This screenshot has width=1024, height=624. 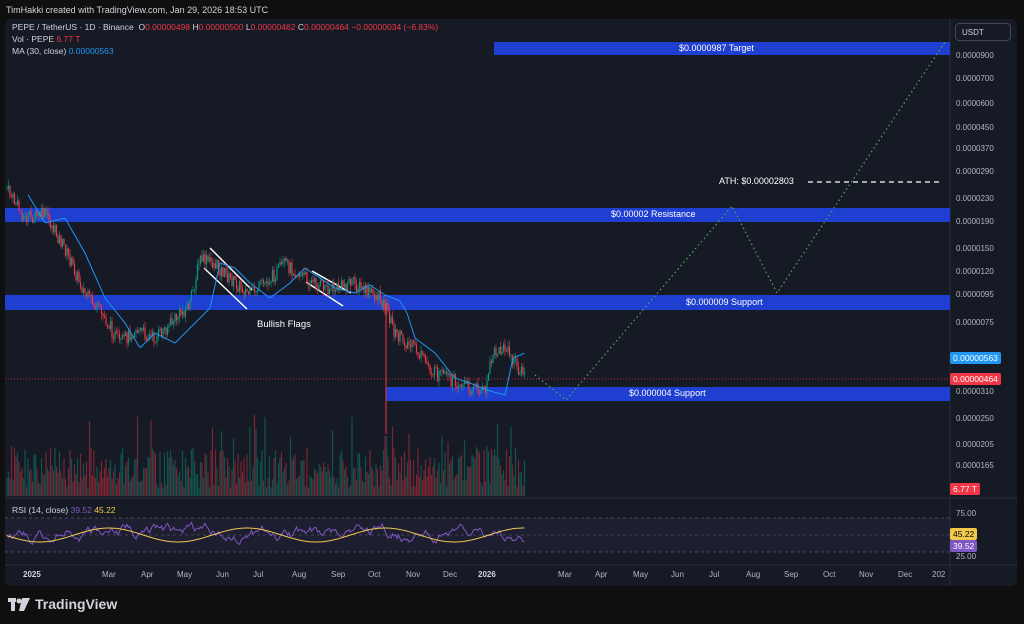 I want to click on volume-label: Vol · PEPE, so click(x=33, y=39).